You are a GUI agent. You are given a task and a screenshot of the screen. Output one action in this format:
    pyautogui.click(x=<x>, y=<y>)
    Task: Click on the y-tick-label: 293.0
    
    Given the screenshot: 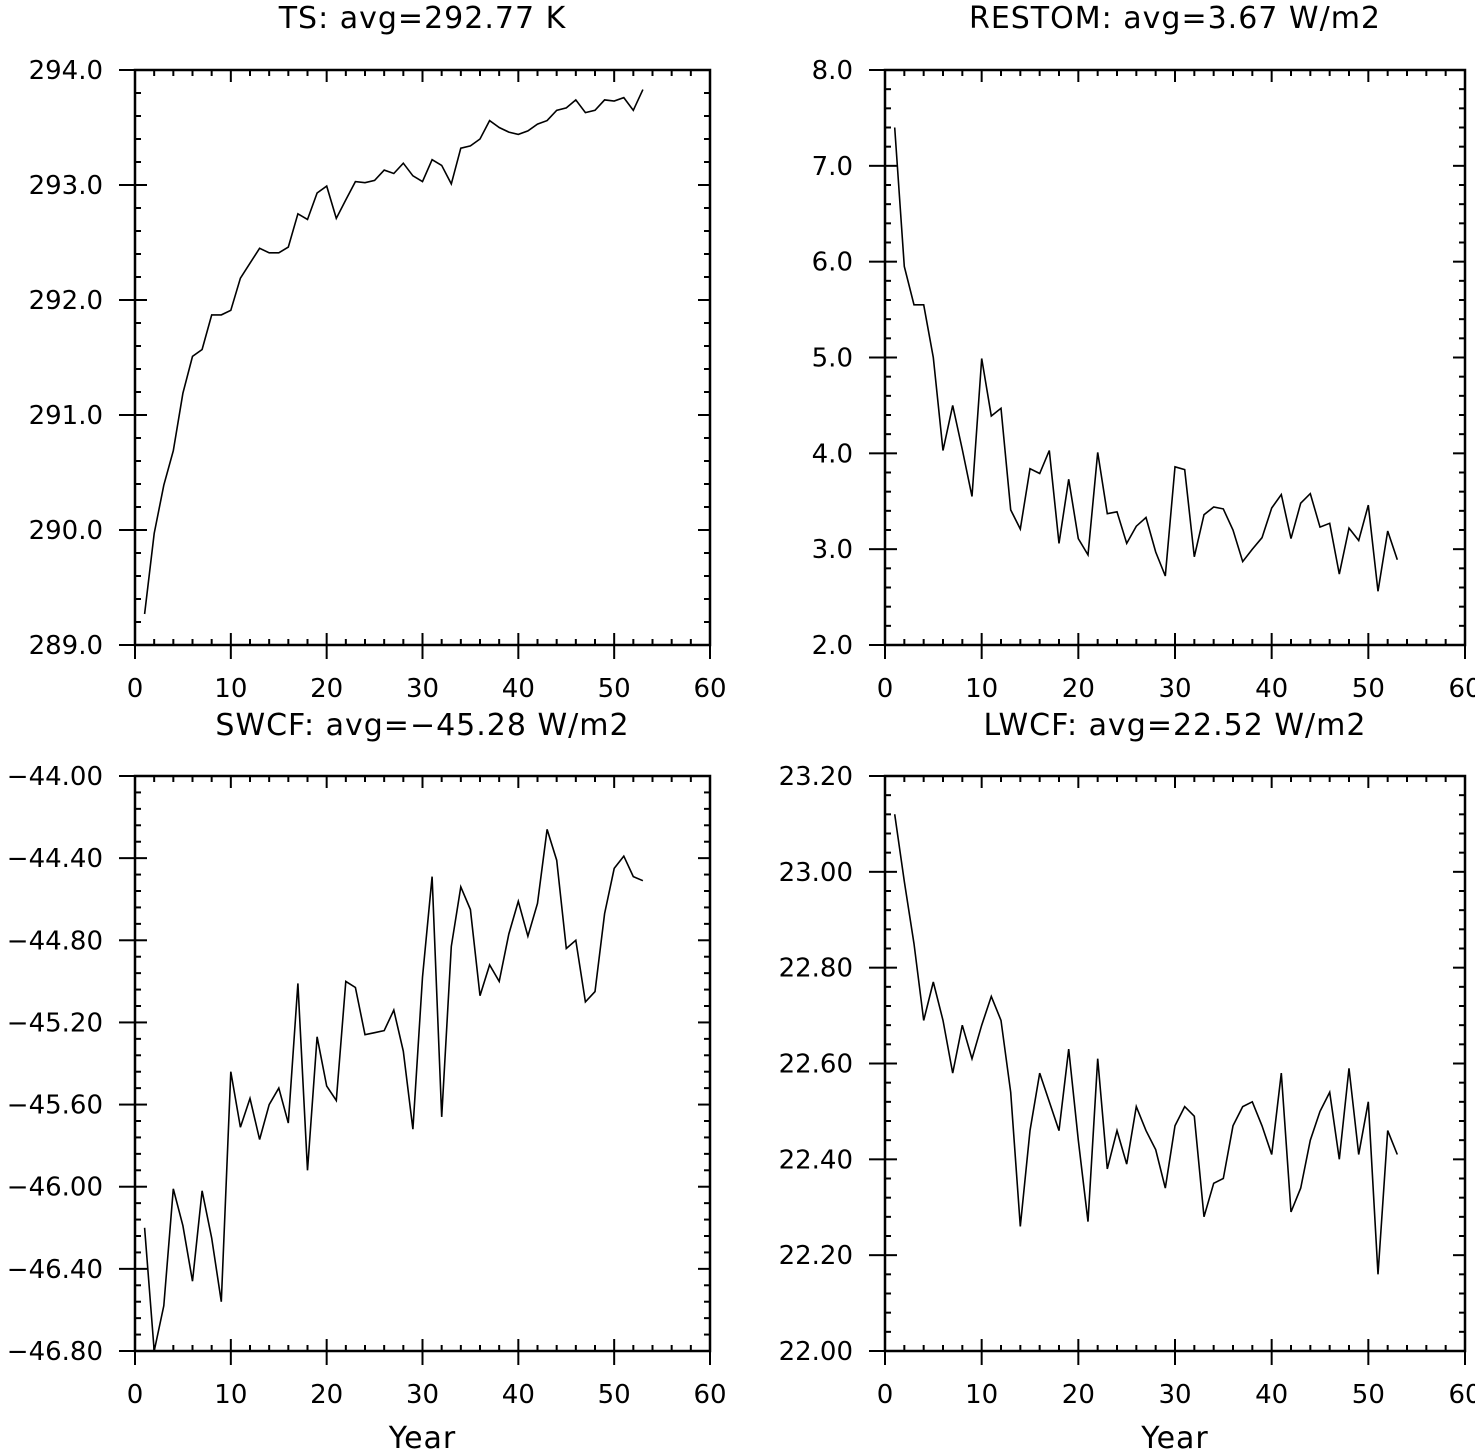 What is the action you would take?
    pyautogui.click(x=66, y=186)
    